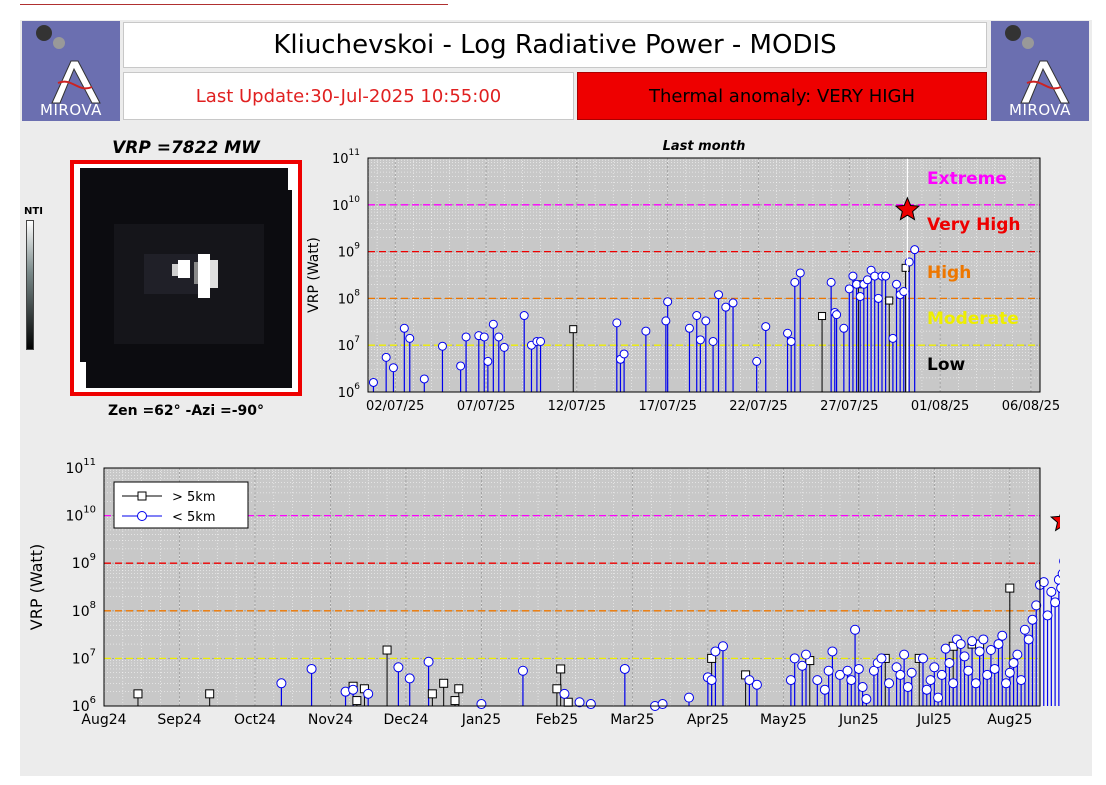  What do you see at coordinates (80, 515) in the screenshot?
I see `y-tick-label: 10¹⁰` at bounding box center [80, 515].